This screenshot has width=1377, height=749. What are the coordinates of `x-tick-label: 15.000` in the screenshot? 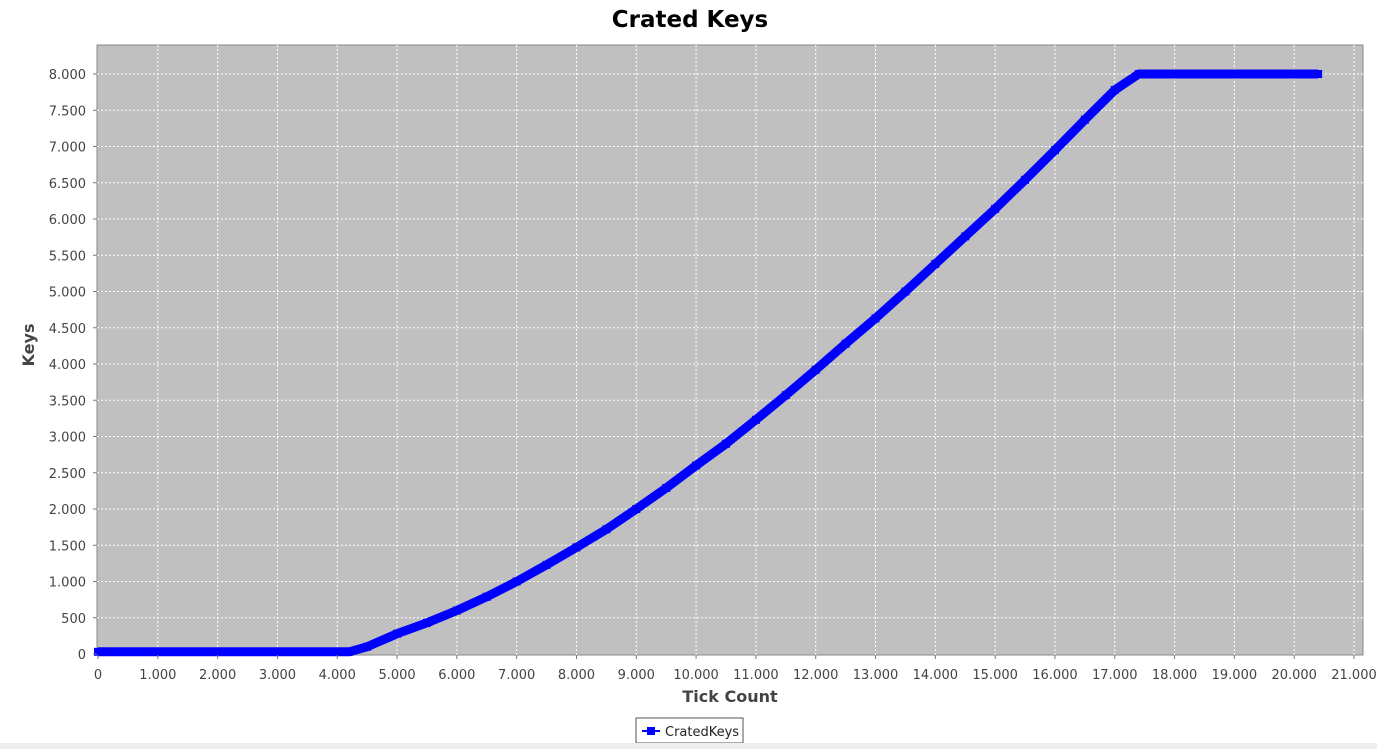 It's located at (995, 675).